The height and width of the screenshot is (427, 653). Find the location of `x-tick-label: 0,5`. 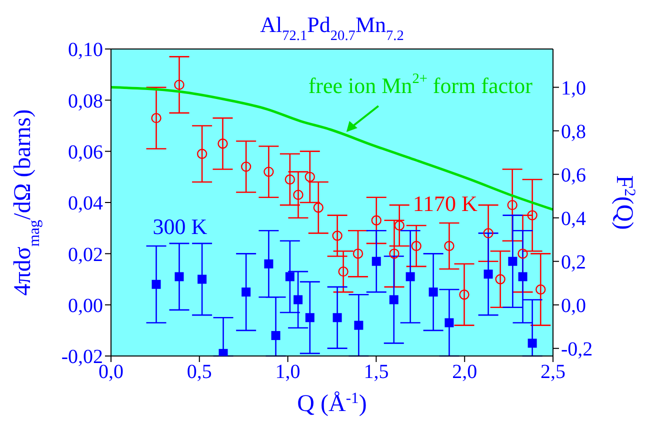

x-tick-label: 0,5 is located at coordinates (199, 372).